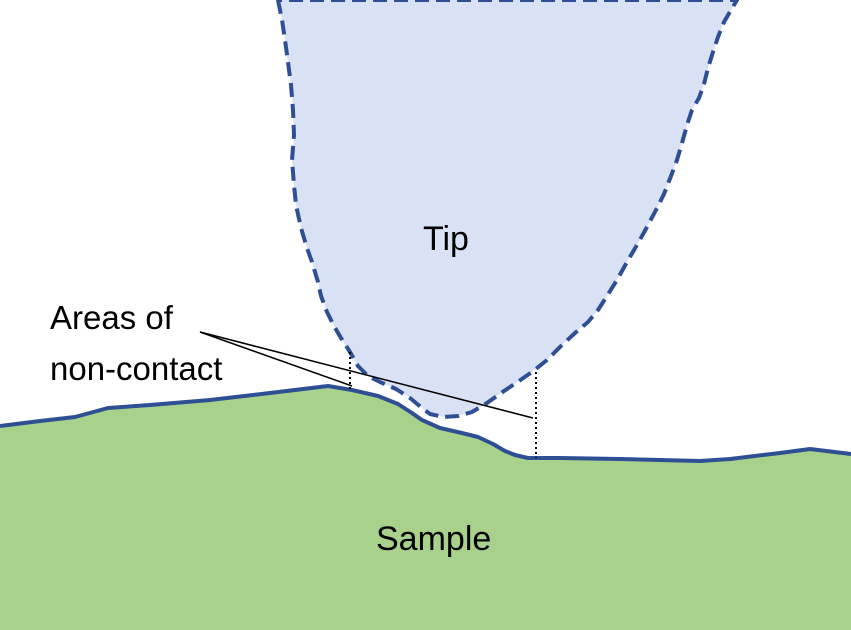 The width and height of the screenshot is (851, 630). What do you see at coordinates (112, 317) in the screenshot?
I see `callout-label-line1: Areas of` at bounding box center [112, 317].